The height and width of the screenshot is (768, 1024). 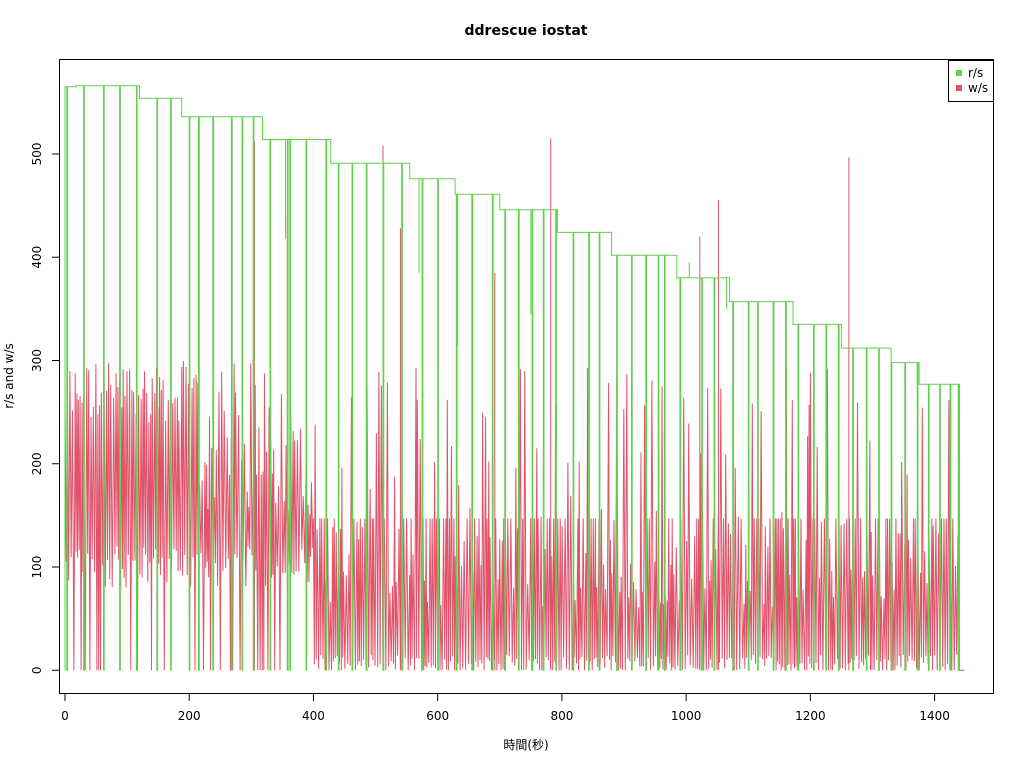 I want to click on y-tick-label-0: 0, so click(x=37, y=670).